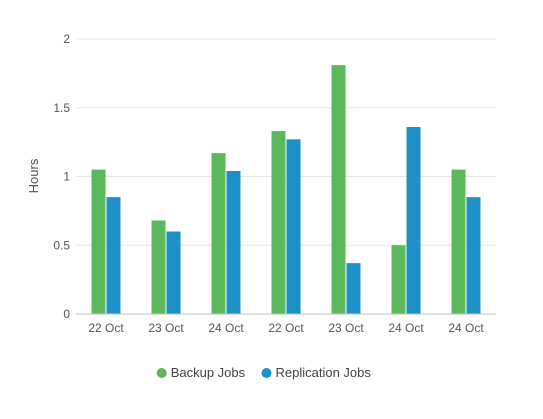 This screenshot has height=419, width=543. Describe the element at coordinates (208, 372) in the screenshot. I see `legend-label: Backup Jobs` at that location.